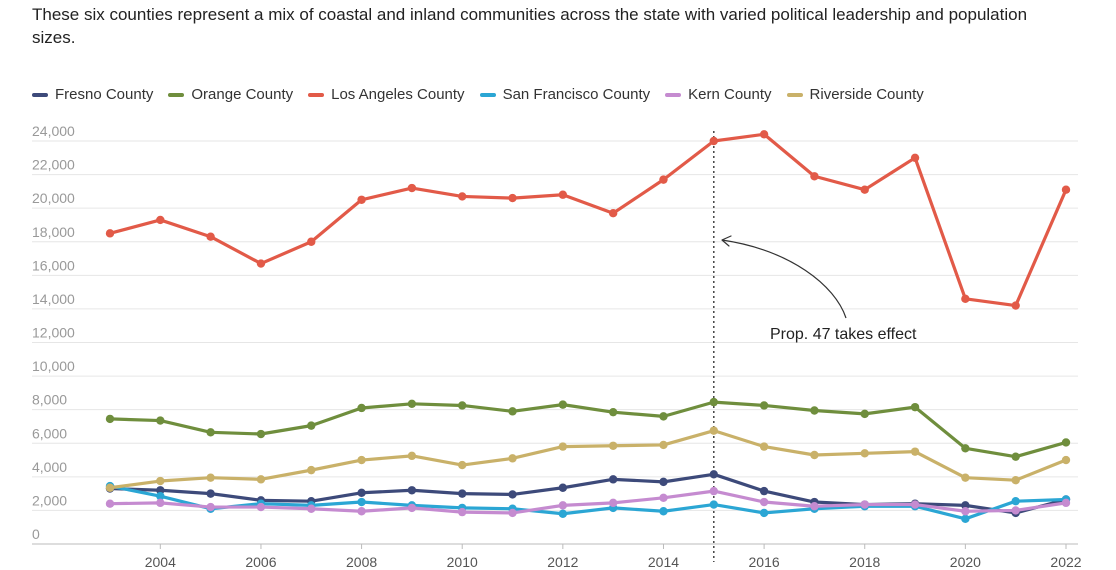  I want to click on legend-item: Orange County, so click(230, 94).